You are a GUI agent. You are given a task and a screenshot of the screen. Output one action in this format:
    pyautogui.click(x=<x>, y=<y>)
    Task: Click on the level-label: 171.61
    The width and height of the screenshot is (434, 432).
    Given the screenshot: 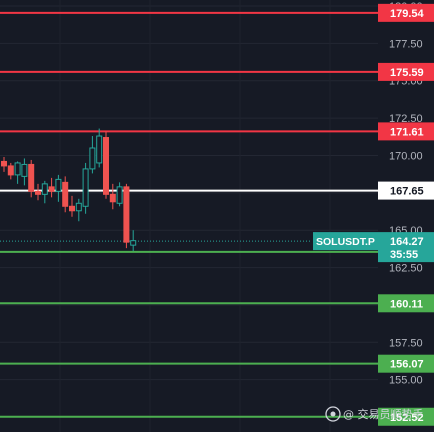 What is the action you would take?
    pyautogui.click(x=407, y=132)
    